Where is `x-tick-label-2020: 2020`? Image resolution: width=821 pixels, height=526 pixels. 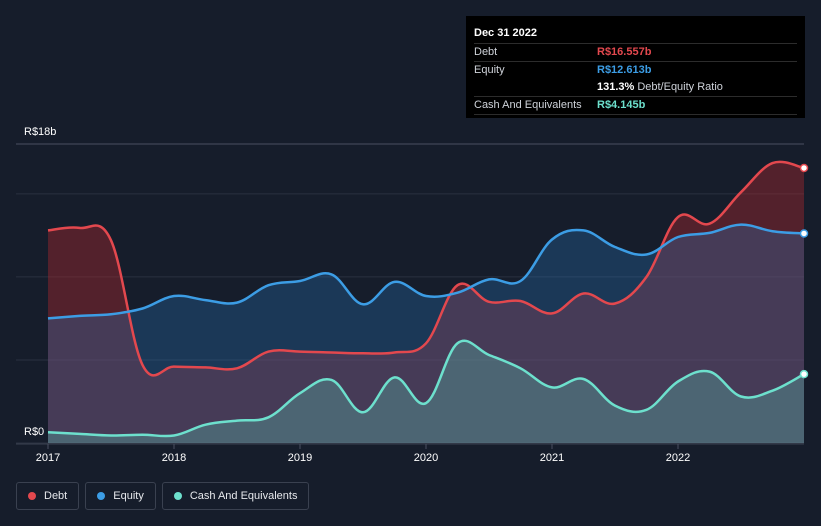 x-tick-label-2020: 2020 is located at coordinates (426, 458).